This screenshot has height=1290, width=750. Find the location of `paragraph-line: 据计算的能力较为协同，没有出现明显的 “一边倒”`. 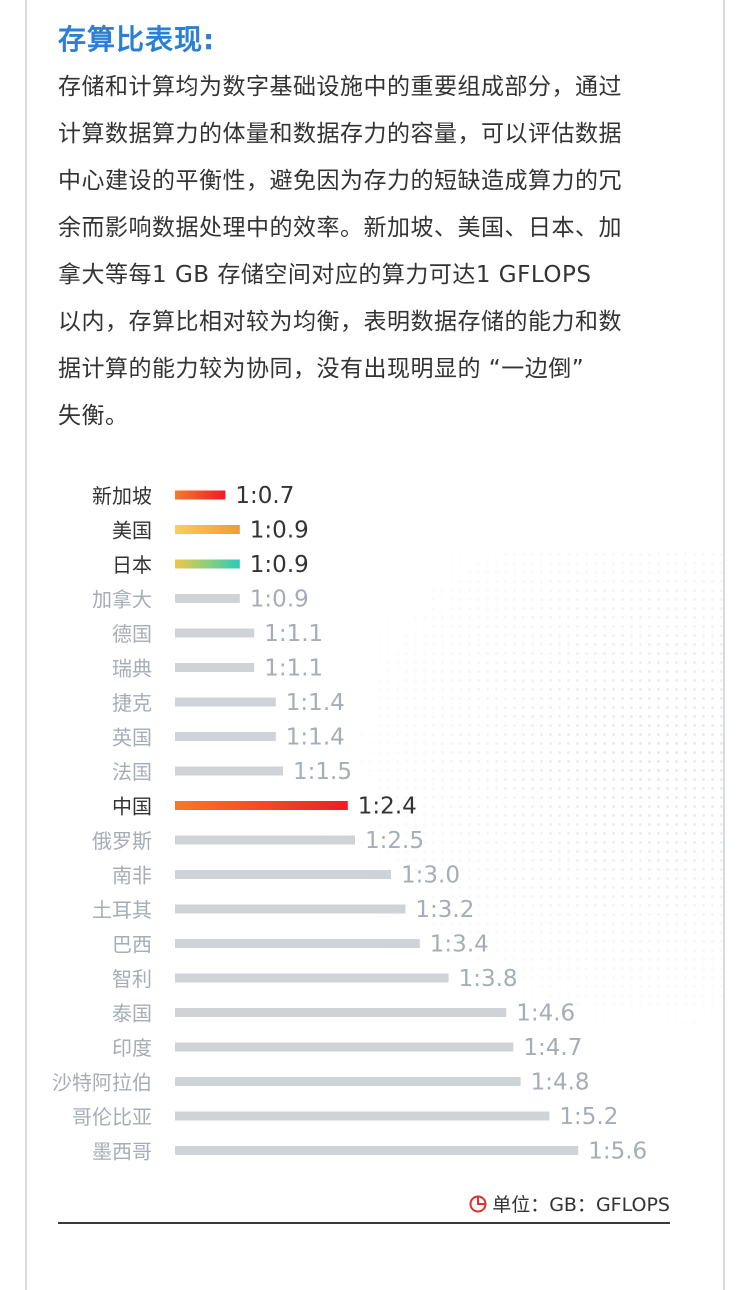

paragraph-line: 据计算的能力较为协同，没有出现明显的 “一边倒” is located at coordinates (321, 369).